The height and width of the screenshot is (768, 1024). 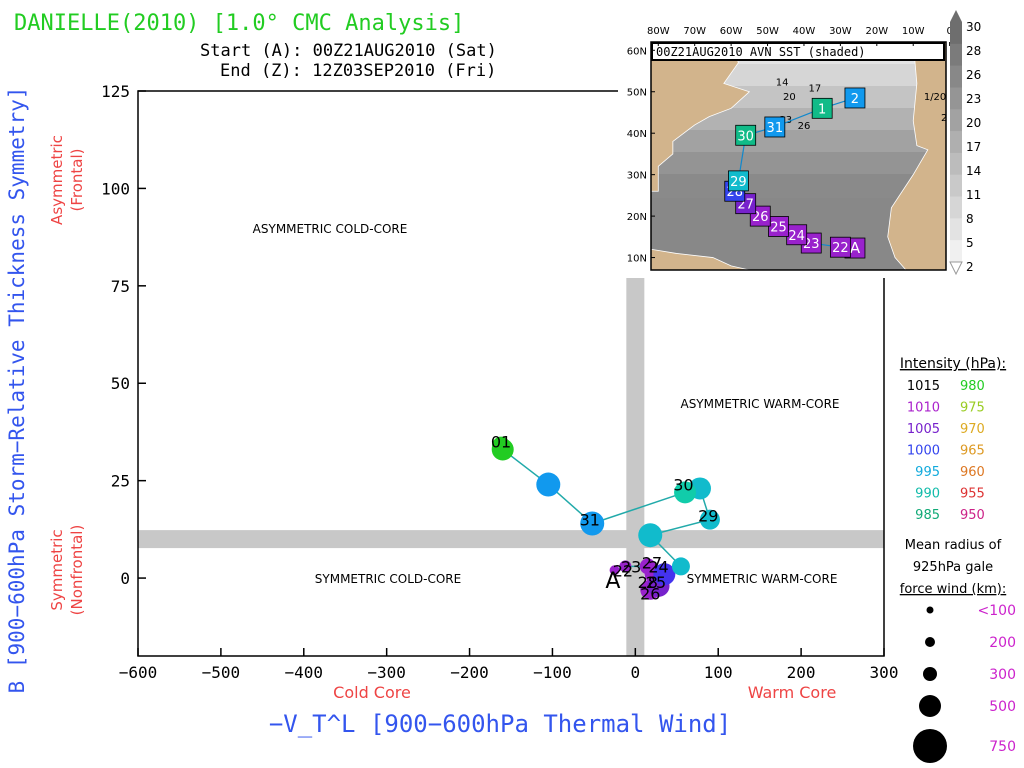 I want to click on x-tick-label: −400, so click(x=304, y=672).